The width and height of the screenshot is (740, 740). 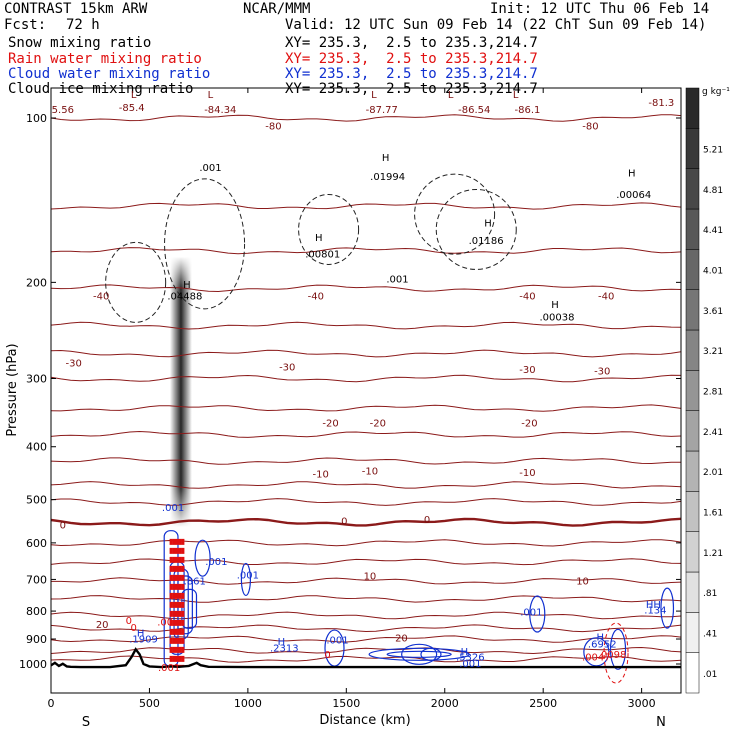 I want to click on contour-label-15: .04488, so click(x=184, y=297).